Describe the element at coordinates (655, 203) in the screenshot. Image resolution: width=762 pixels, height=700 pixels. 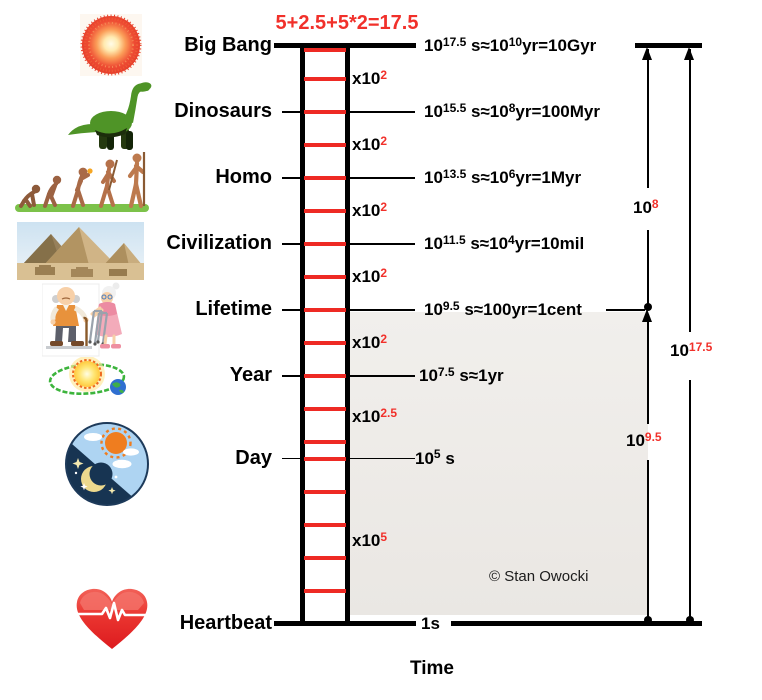
I see `span-exponent: 8` at that location.